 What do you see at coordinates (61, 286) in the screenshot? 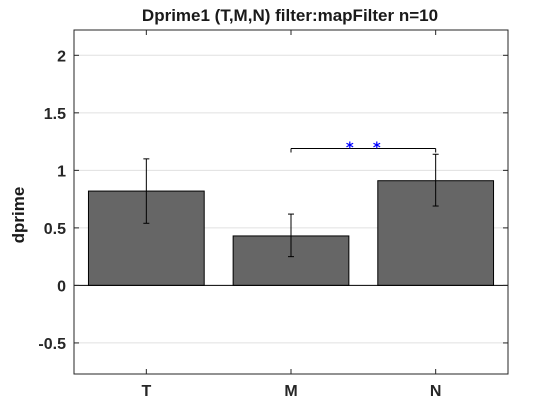
I see `y-tick-label: 0` at bounding box center [61, 286].